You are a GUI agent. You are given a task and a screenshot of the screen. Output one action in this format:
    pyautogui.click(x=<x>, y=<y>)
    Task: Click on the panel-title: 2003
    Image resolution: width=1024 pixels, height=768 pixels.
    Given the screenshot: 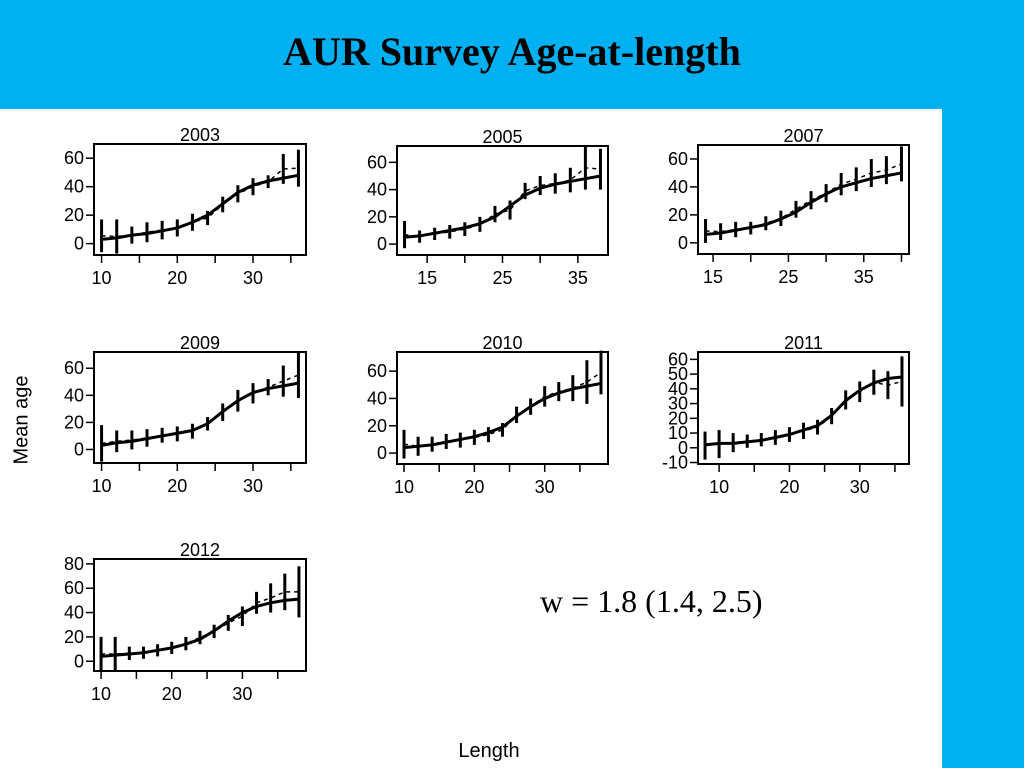 What is the action you would take?
    pyautogui.click(x=200, y=135)
    